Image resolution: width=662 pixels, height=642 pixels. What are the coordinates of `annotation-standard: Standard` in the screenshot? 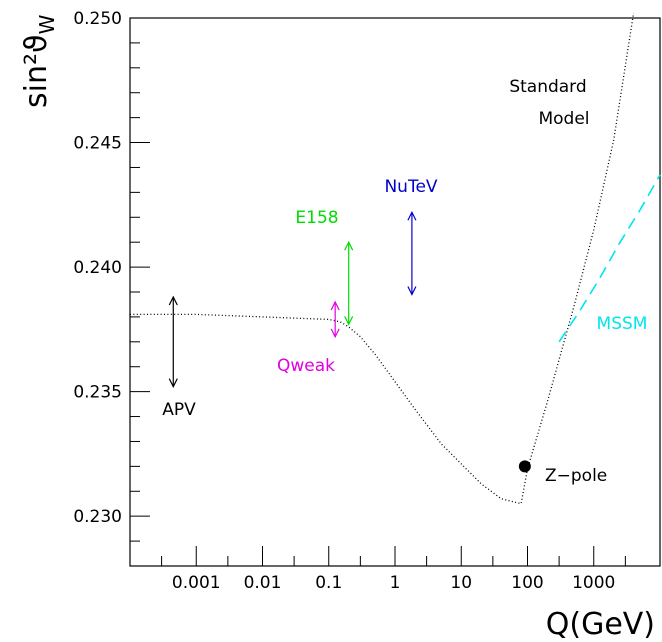 It's located at (547, 87).